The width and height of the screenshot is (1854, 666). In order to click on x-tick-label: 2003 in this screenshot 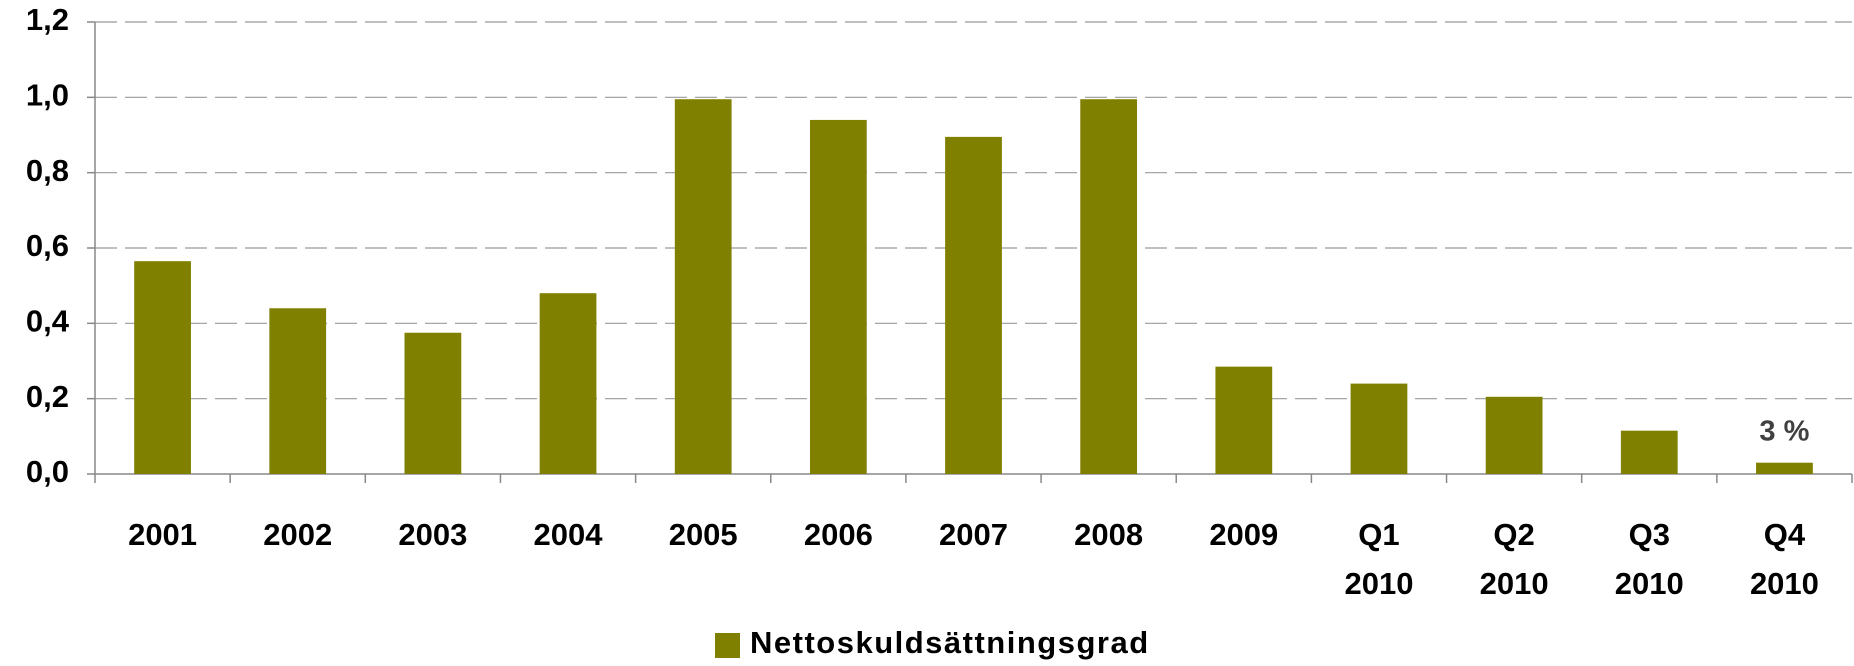, I will do `click(432, 534)`.